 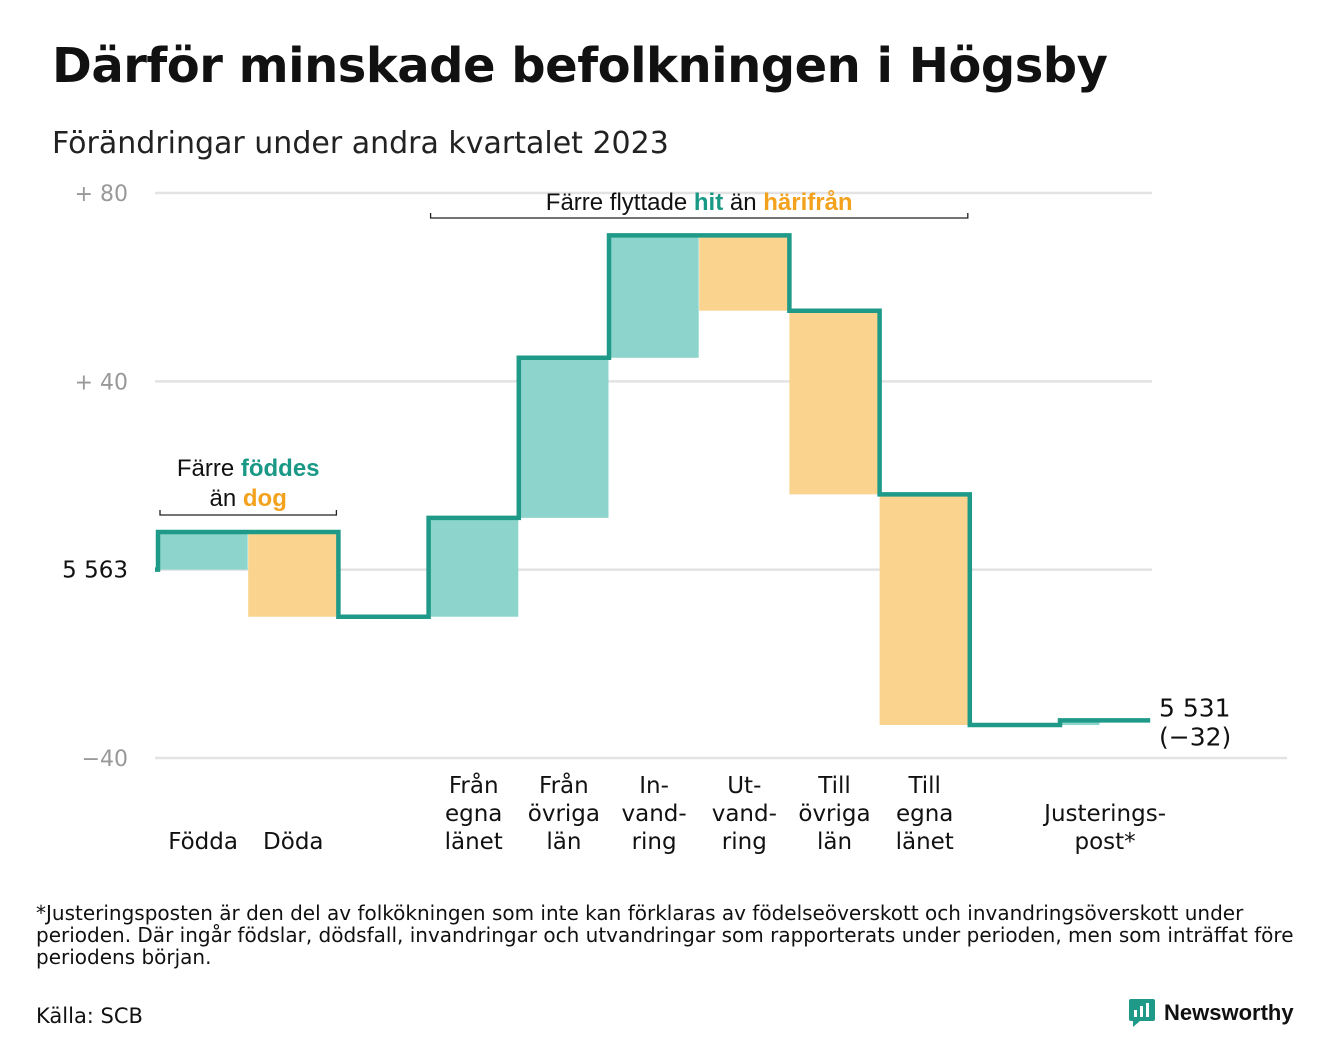 What do you see at coordinates (580, 66) in the screenshot?
I see `chart-title: Därför minskade befolkningen i Högsby` at bounding box center [580, 66].